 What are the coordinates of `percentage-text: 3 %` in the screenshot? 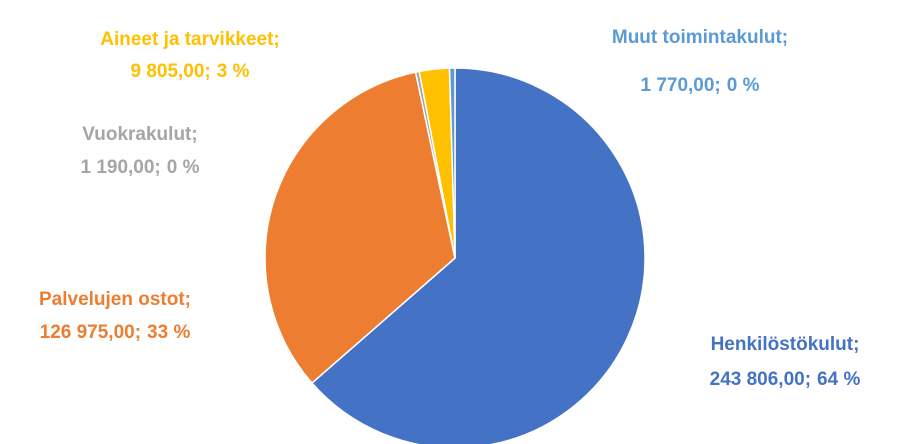 It's located at (233, 71).